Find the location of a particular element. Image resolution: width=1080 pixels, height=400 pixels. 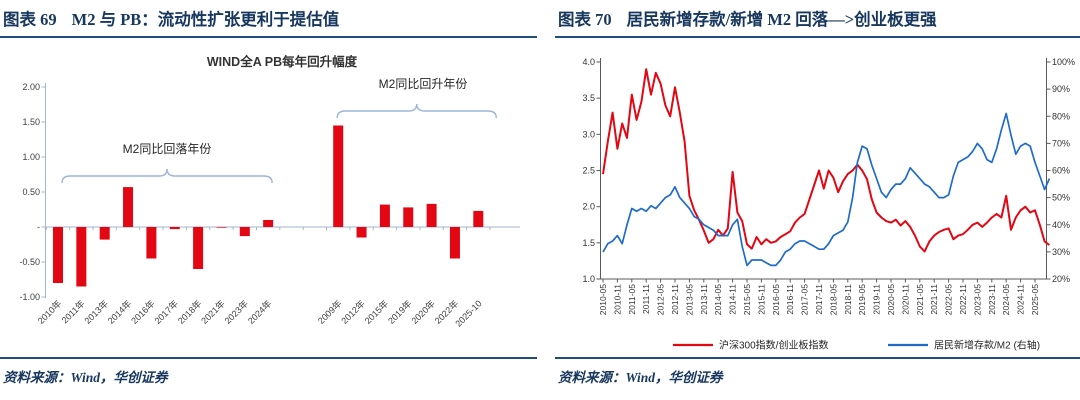

svg-text: 2009年 is located at coordinates (329, 312).